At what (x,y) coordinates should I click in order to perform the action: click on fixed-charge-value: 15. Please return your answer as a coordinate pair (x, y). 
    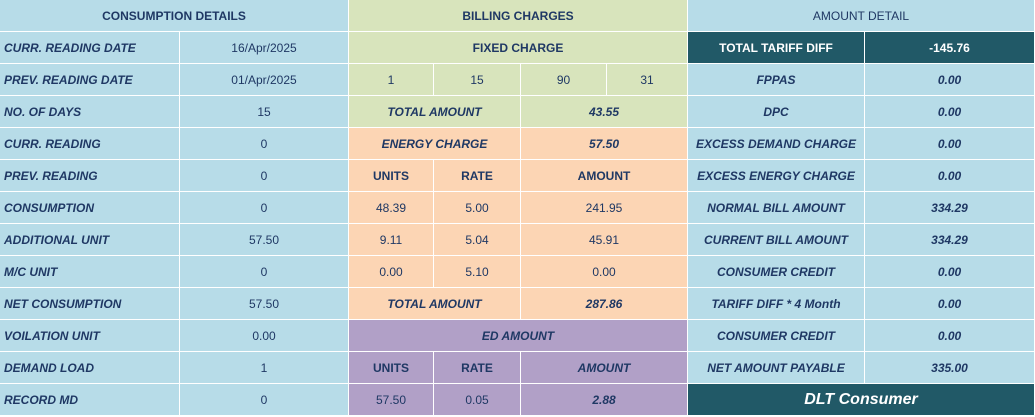
    Looking at the image, I should click on (477, 80).